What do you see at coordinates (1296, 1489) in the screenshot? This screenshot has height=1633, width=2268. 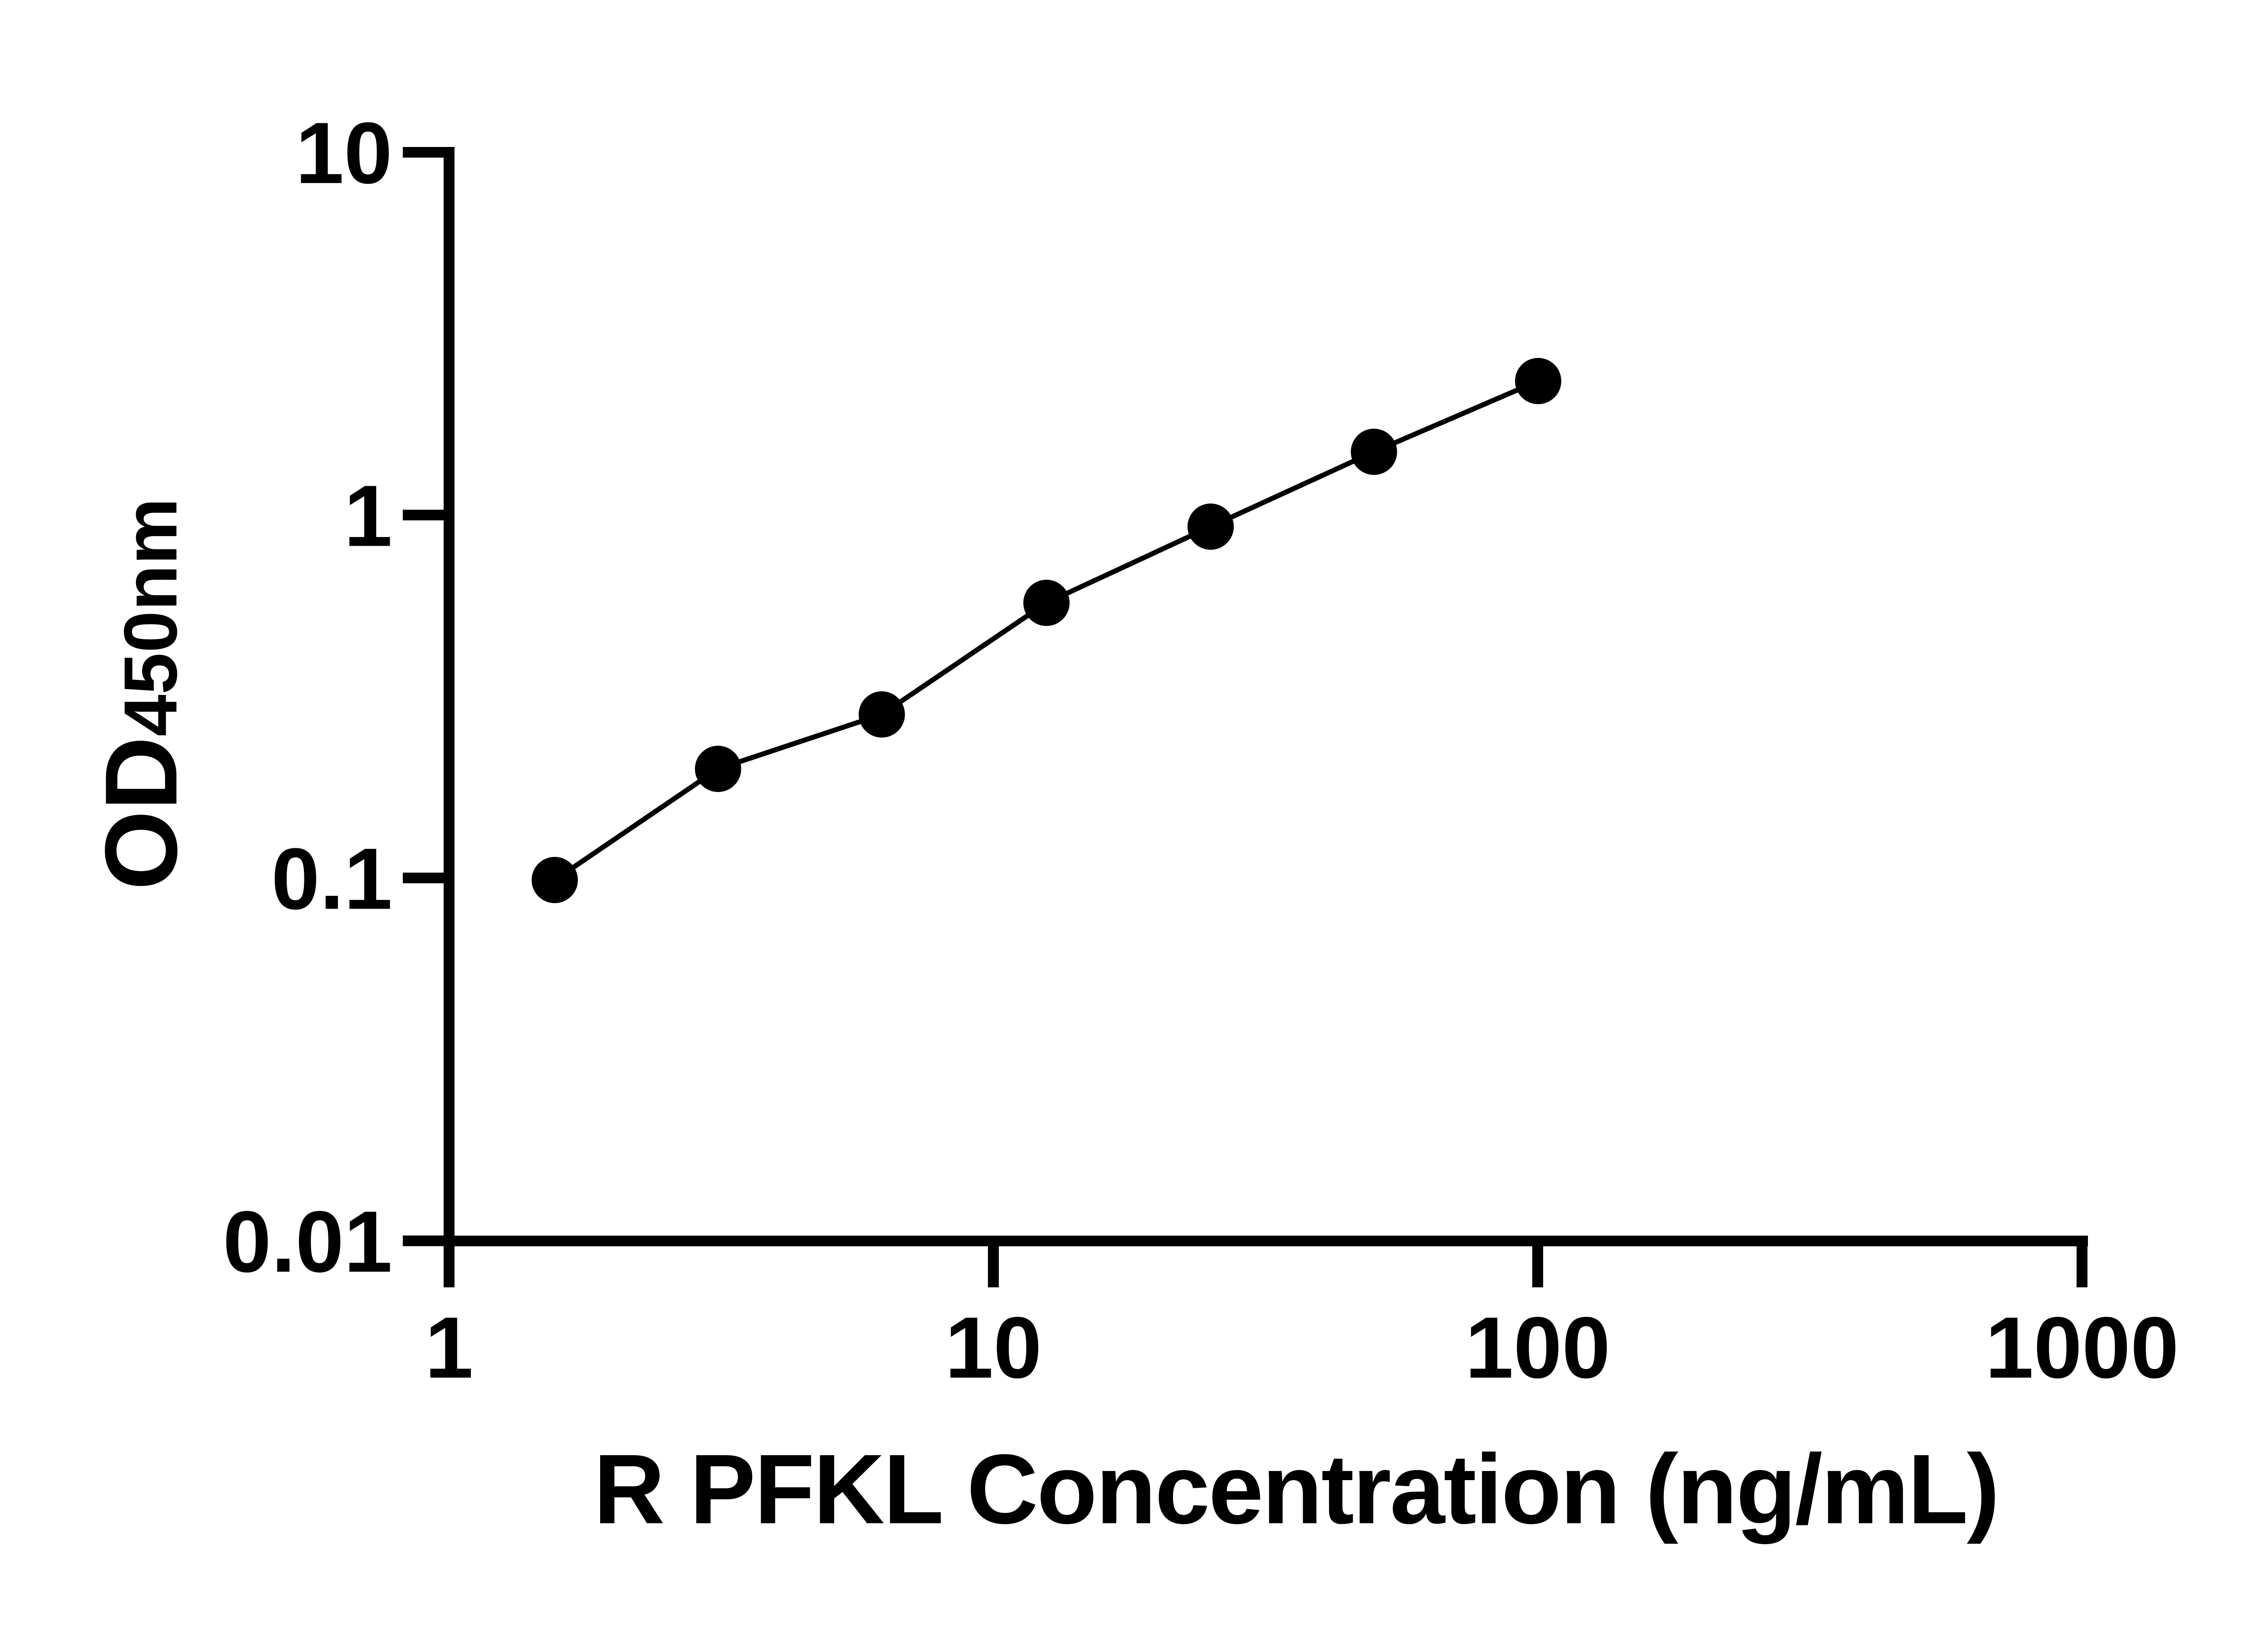 I see `svg-text: R PFKL Concentration (ng/mL)` at bounding box center [1296, 1489].